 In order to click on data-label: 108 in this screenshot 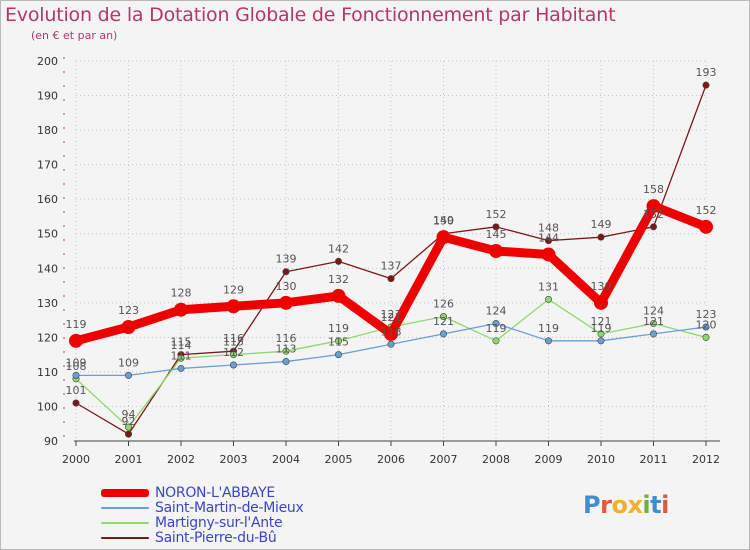, I will do `click(76, 366)`.